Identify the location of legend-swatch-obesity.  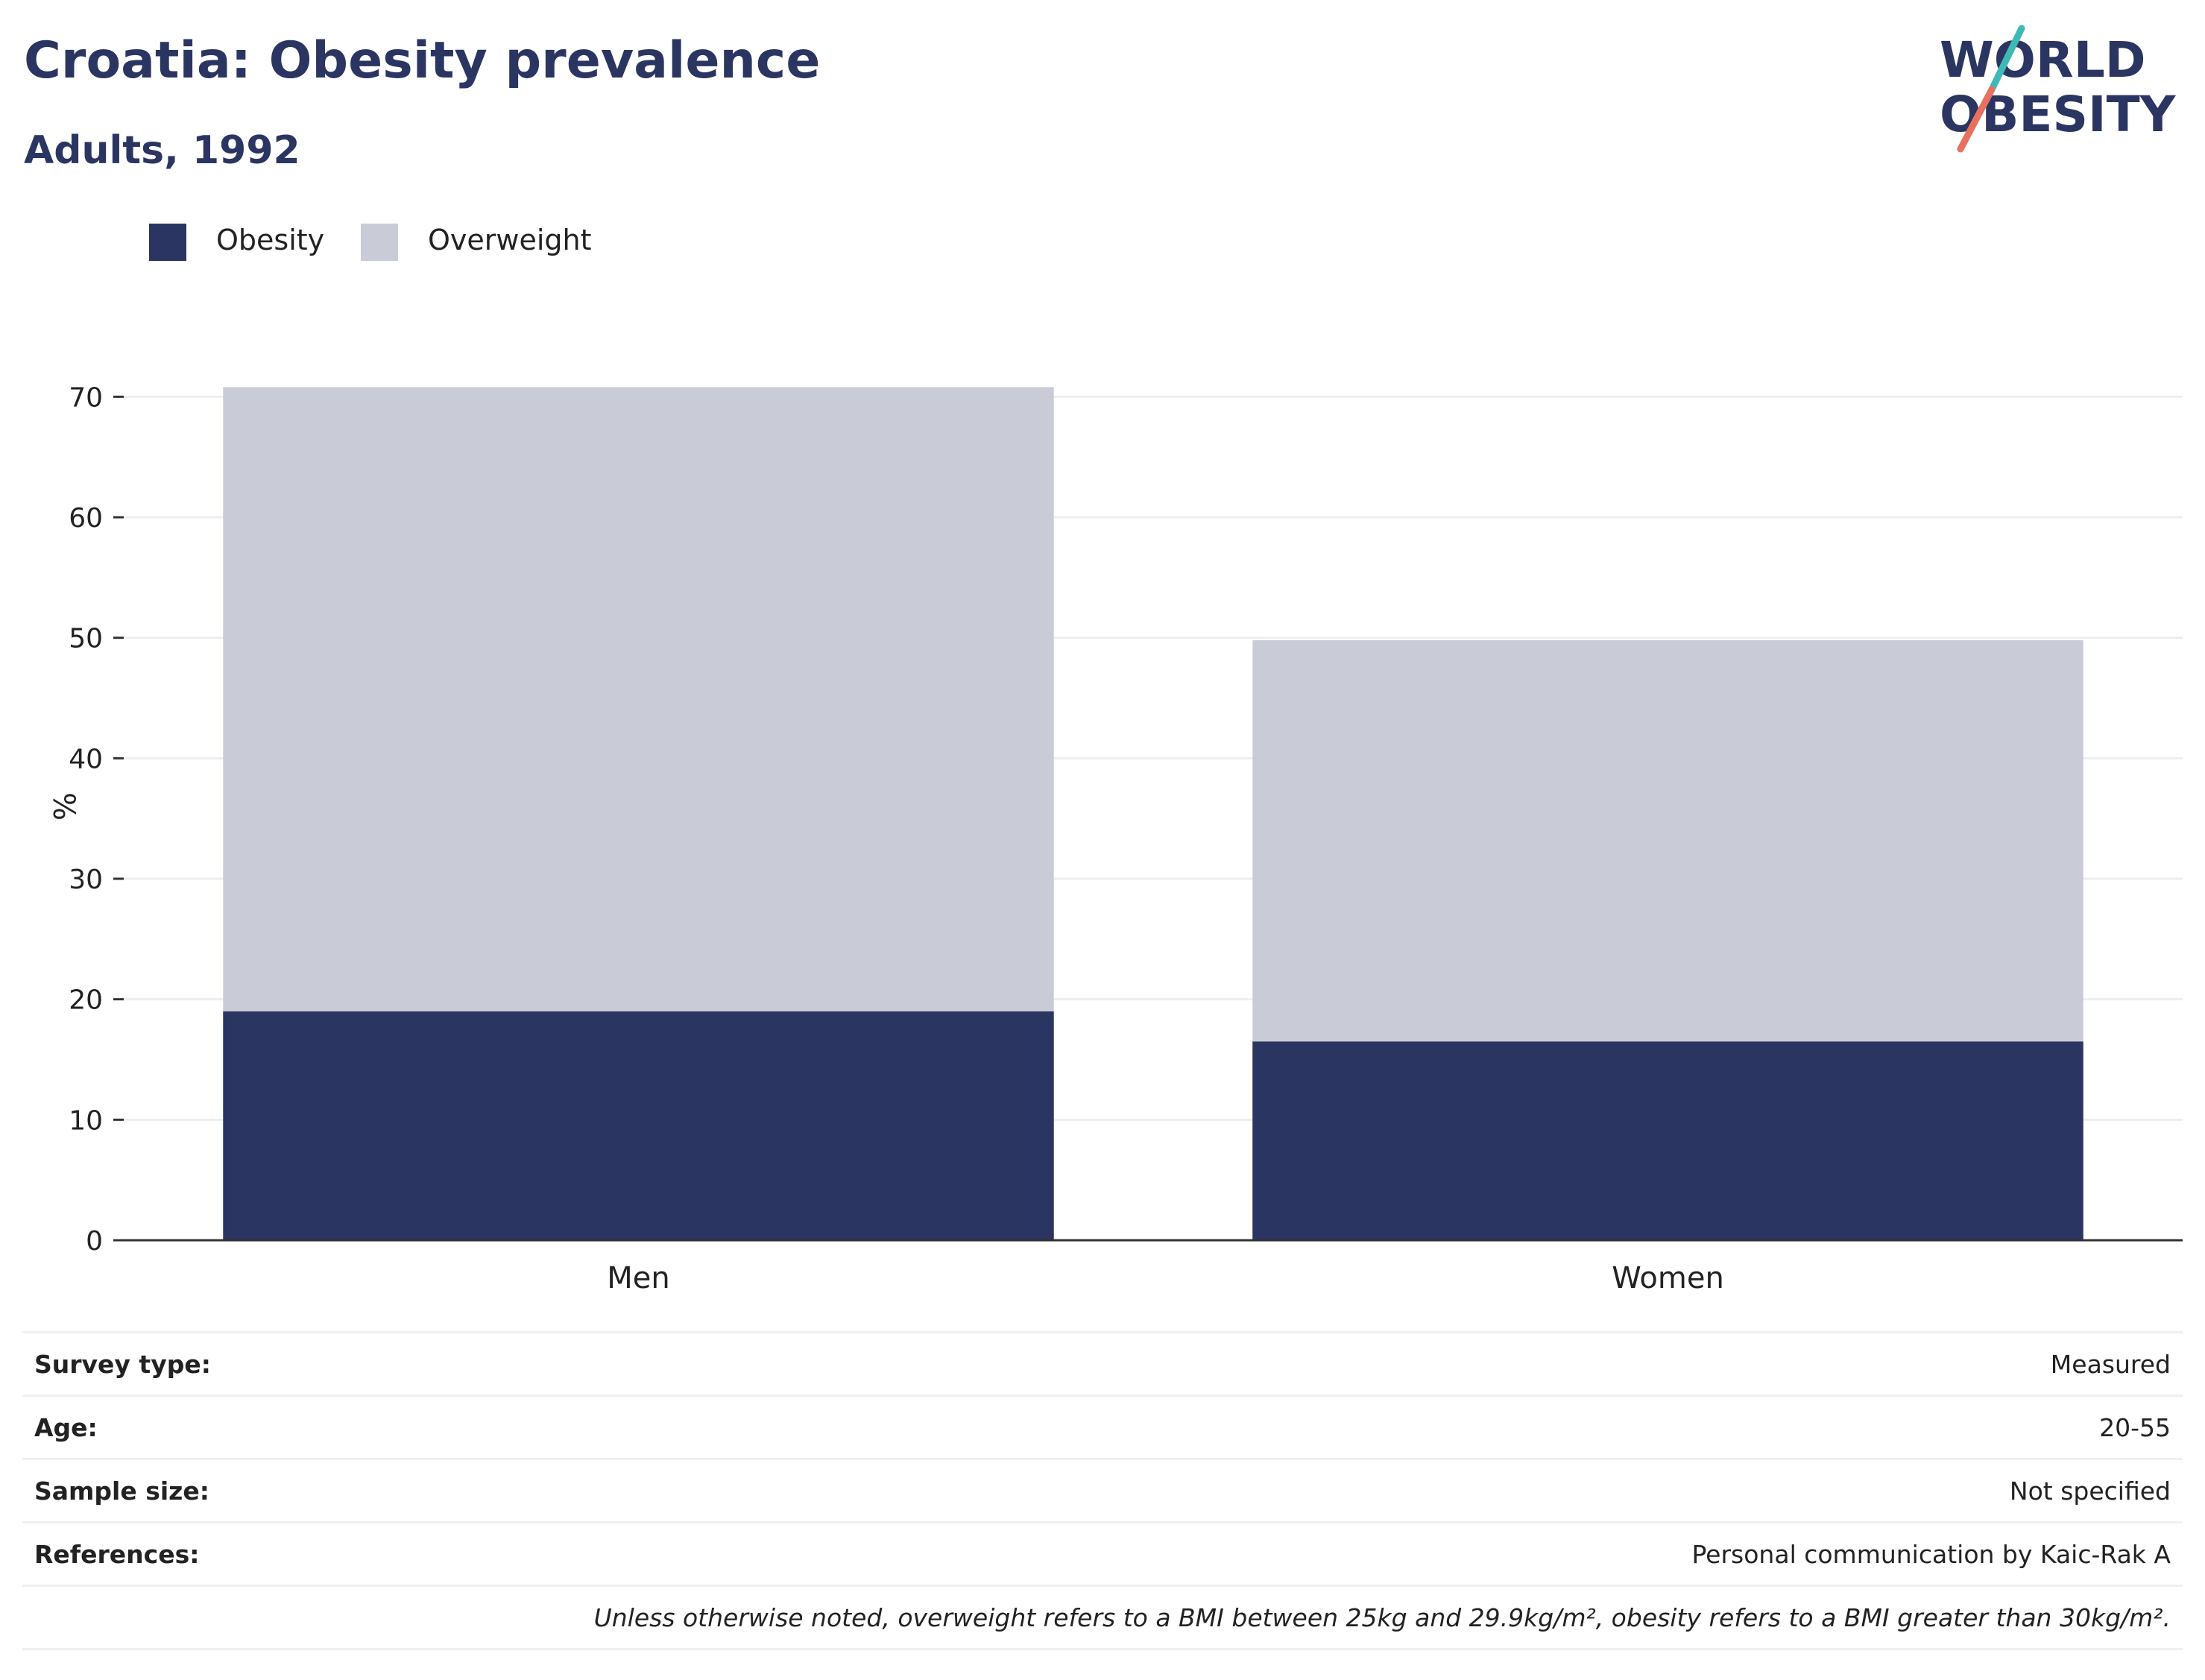
(167, 242).